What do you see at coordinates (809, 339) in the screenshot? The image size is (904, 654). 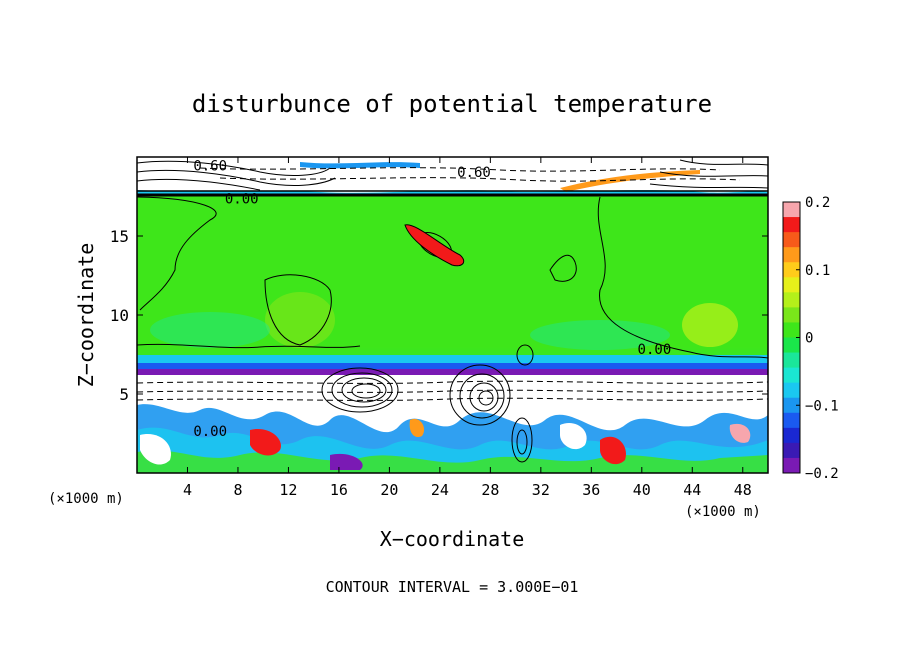 I see `colorbar-tick-label: 0` at bounding box center [809, 339].